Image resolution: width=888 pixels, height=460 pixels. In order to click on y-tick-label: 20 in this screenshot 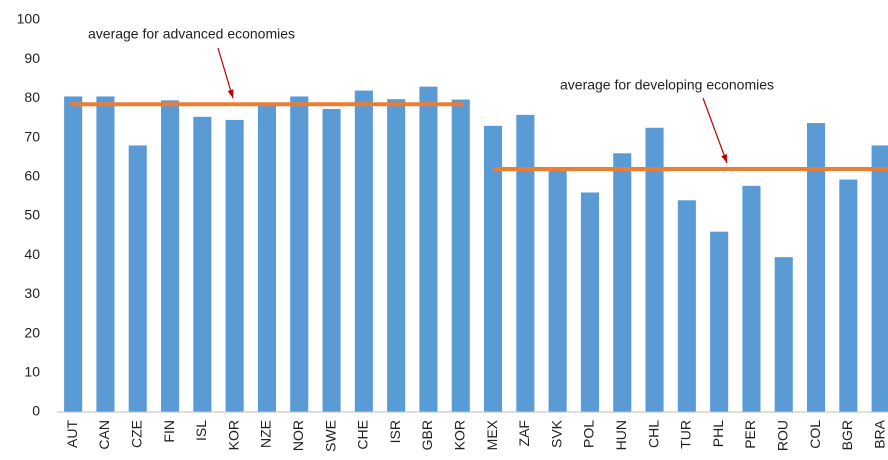, I will do `click(32, 332)`.